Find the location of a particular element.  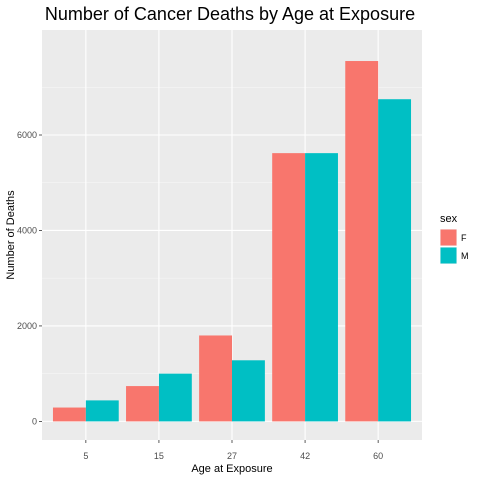

x-tick-label: 27 is located at coordinates (232, 456).